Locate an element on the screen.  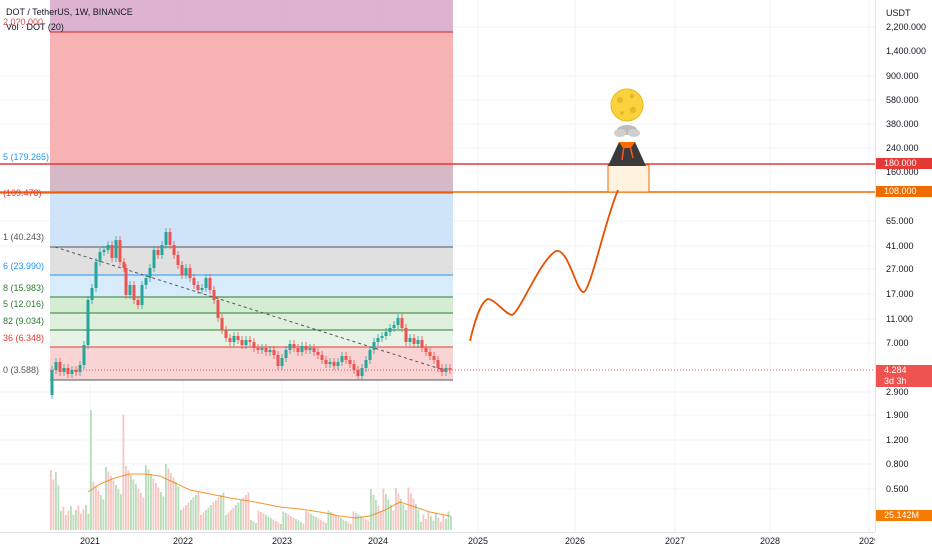
y-tick-label: 1,400.000 is located at coordinates (906, 51).